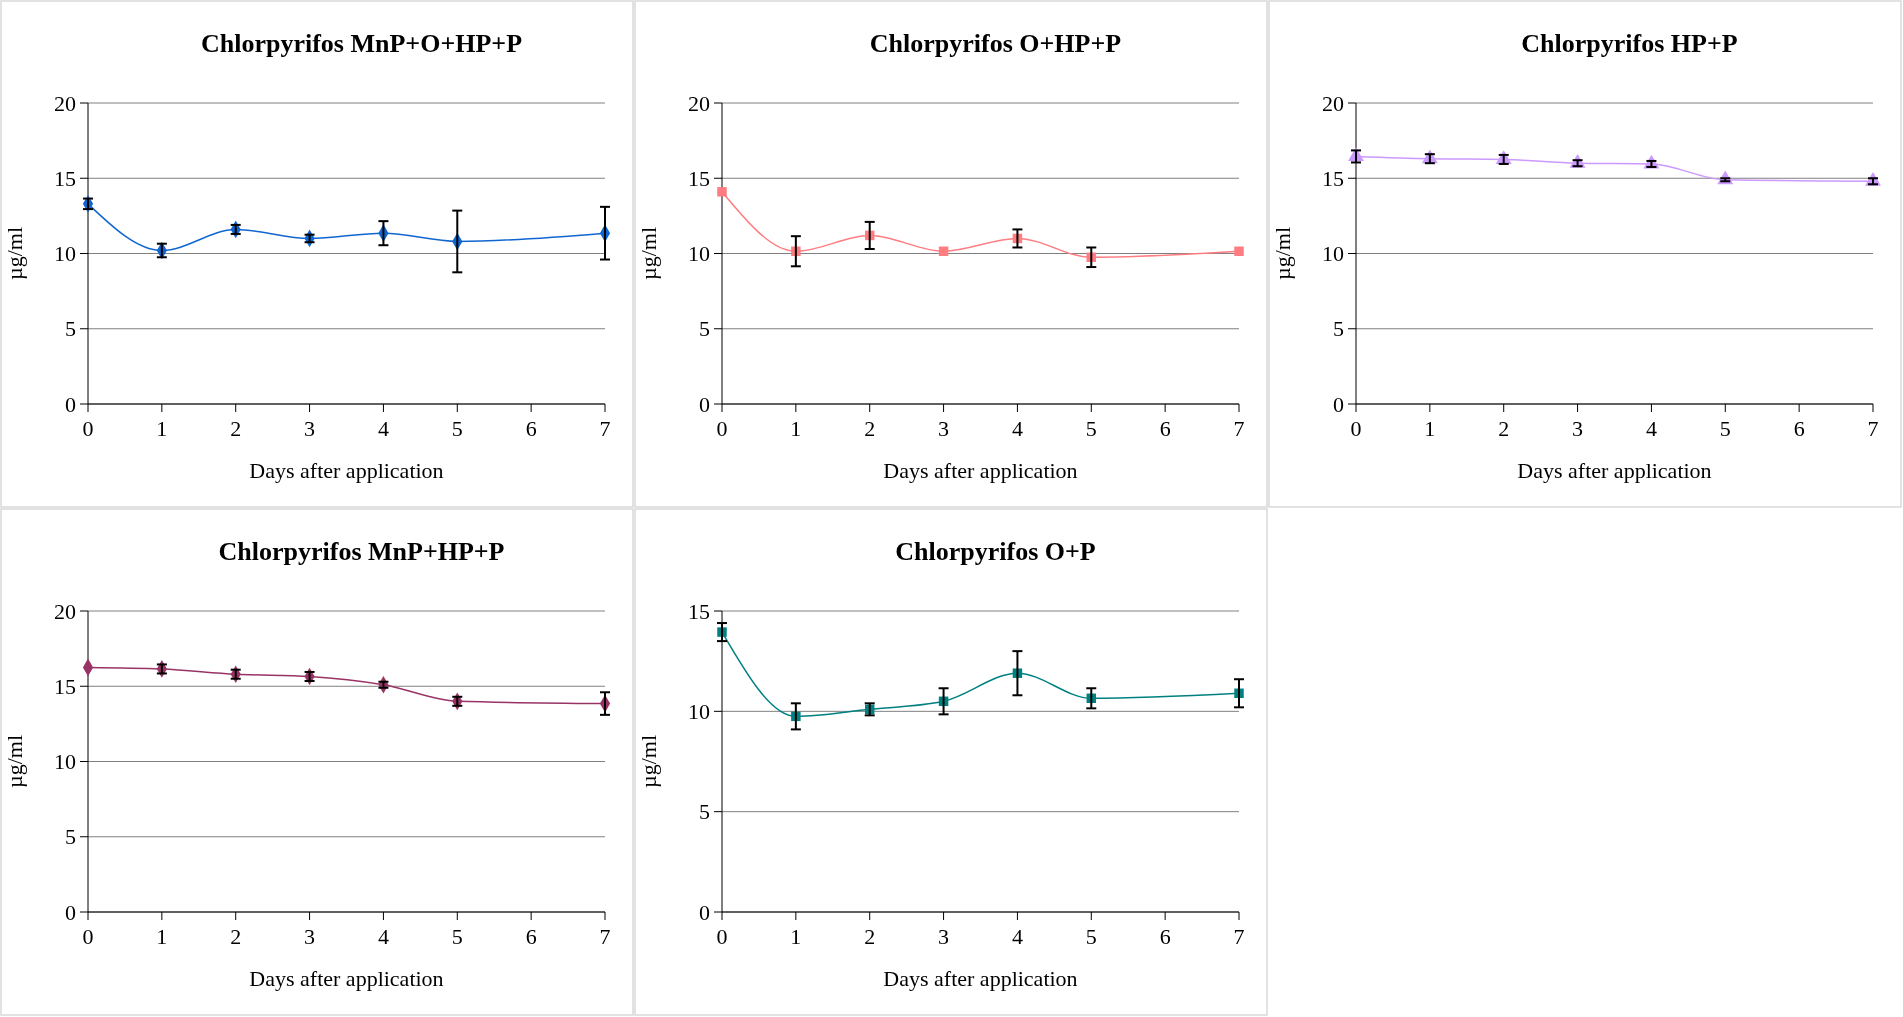 The height and width of the screenshot is (1017, 1903). I want to click on chart-title: Chlorpyrifos O+HP+P, so click(995, 43).